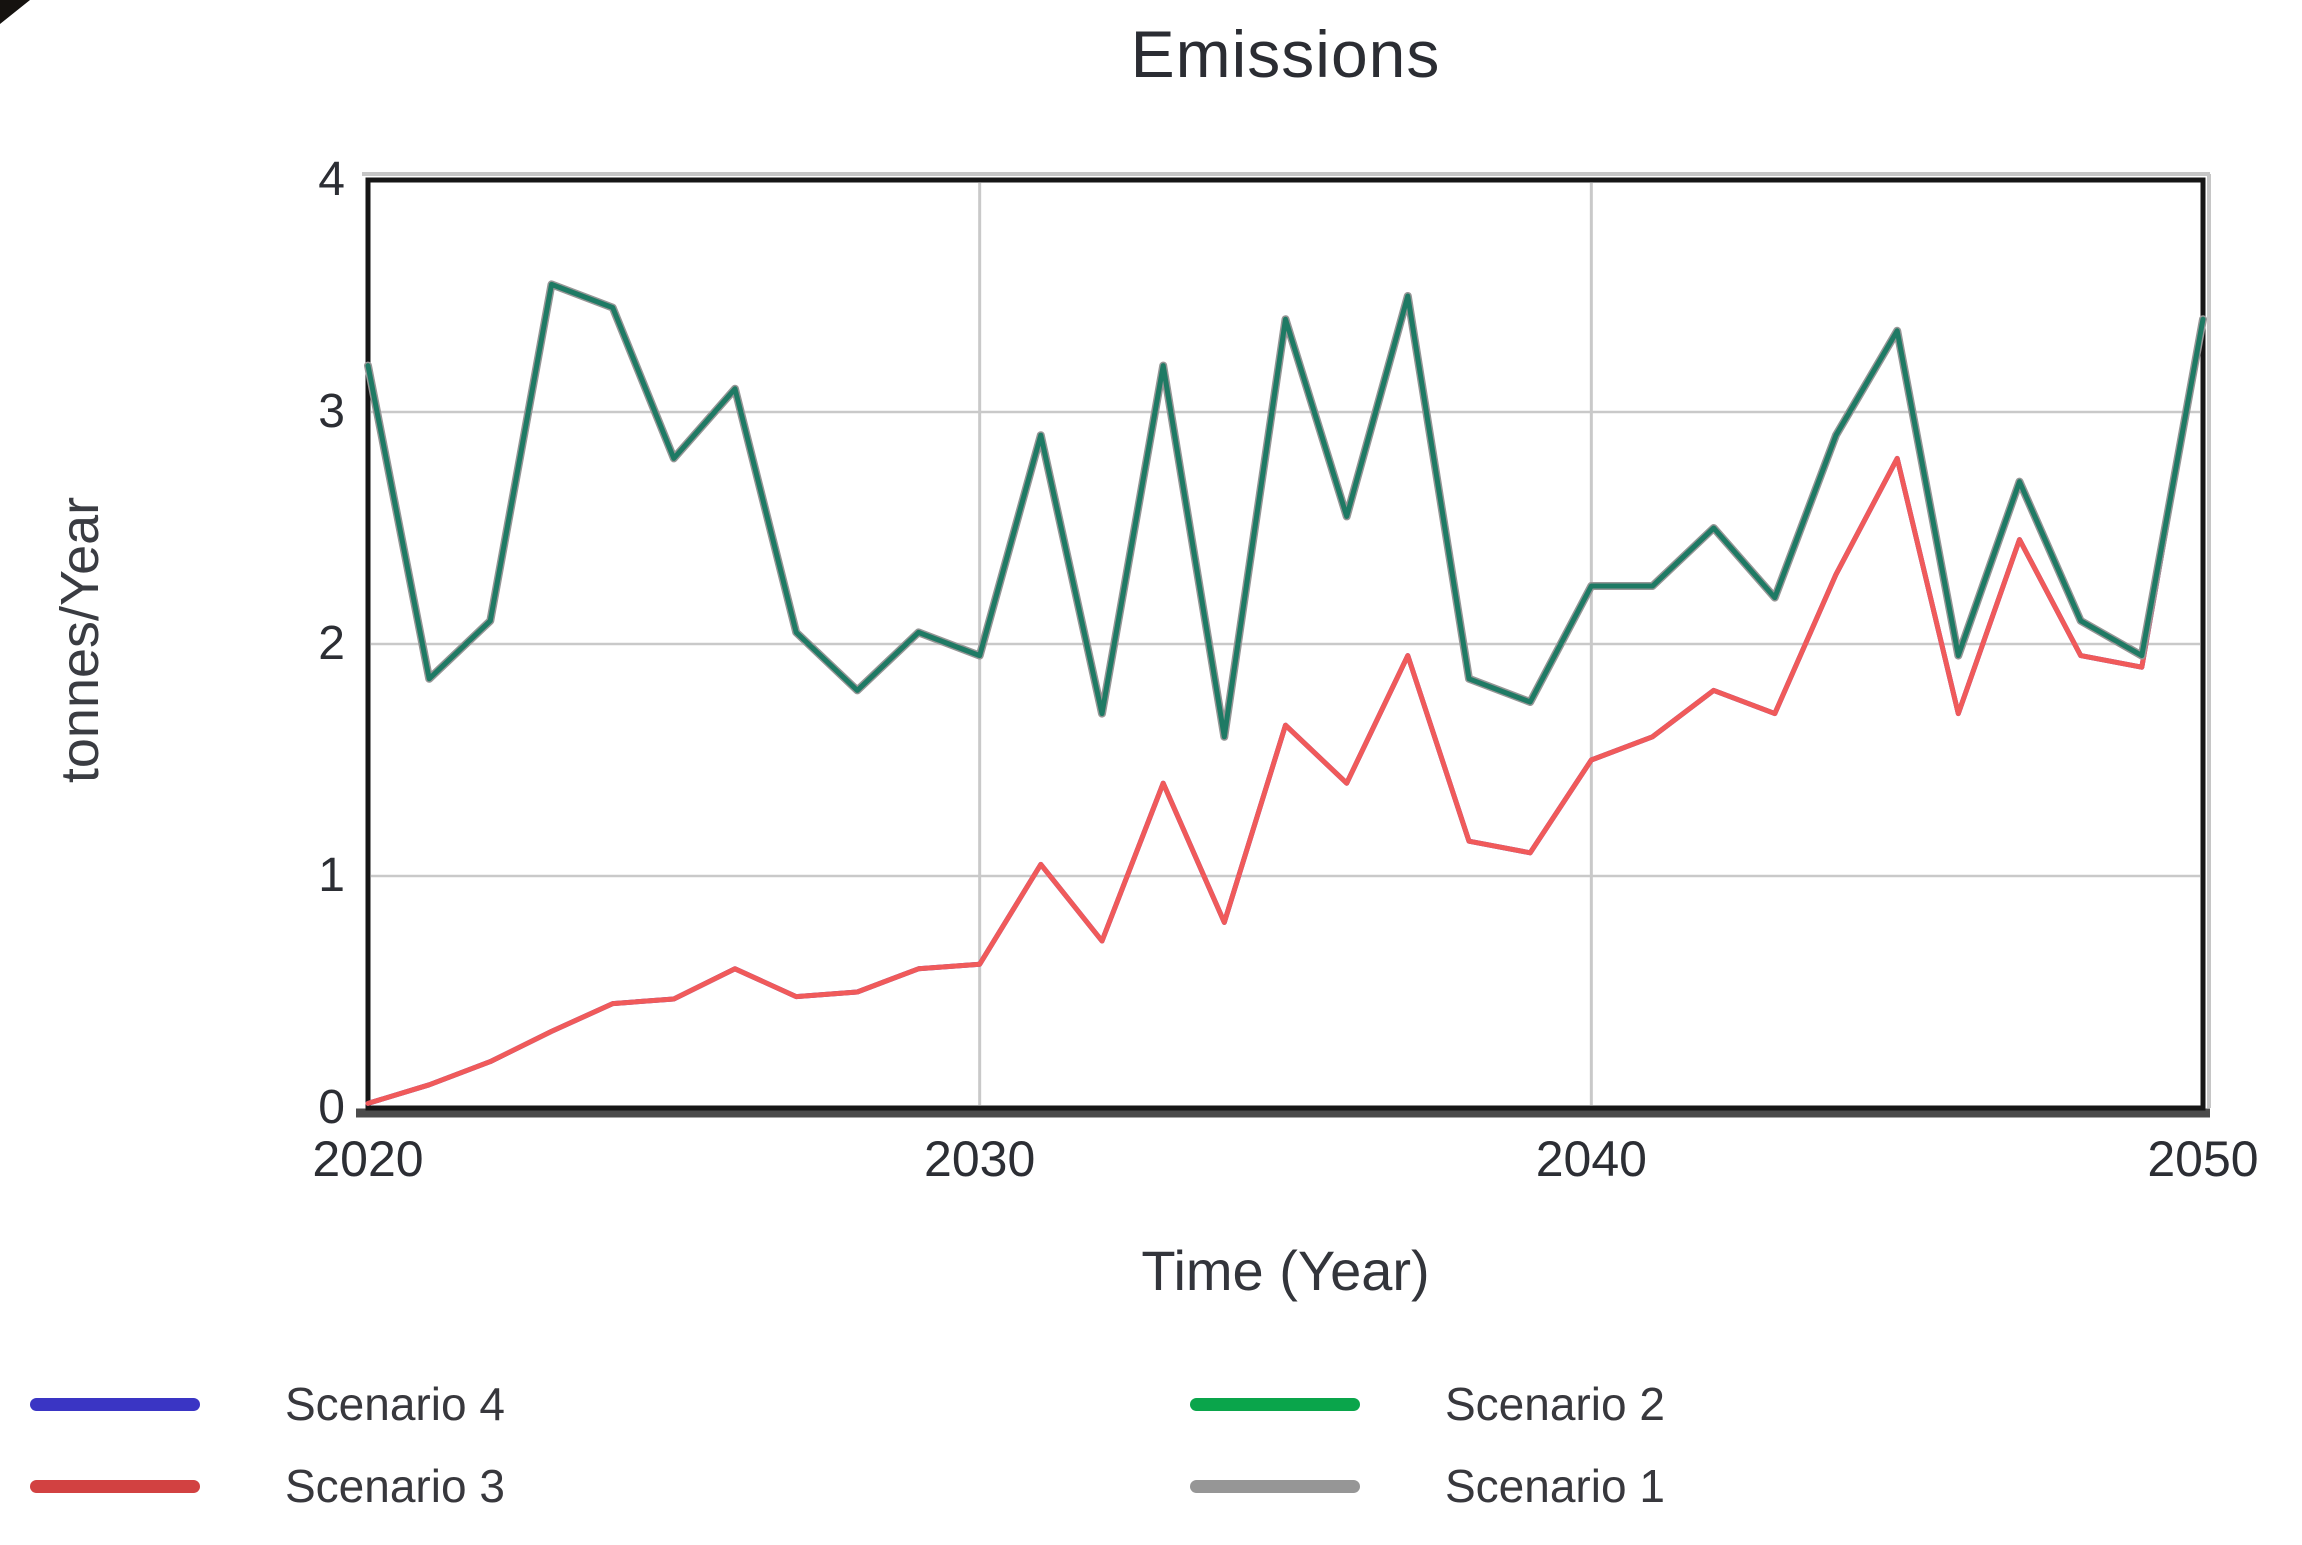 This screenshot has height=1545, width=2302. Describe the element at coordinates (395, 1486) in the screenshot. I see `legend-label: Scenario 3` at that location.